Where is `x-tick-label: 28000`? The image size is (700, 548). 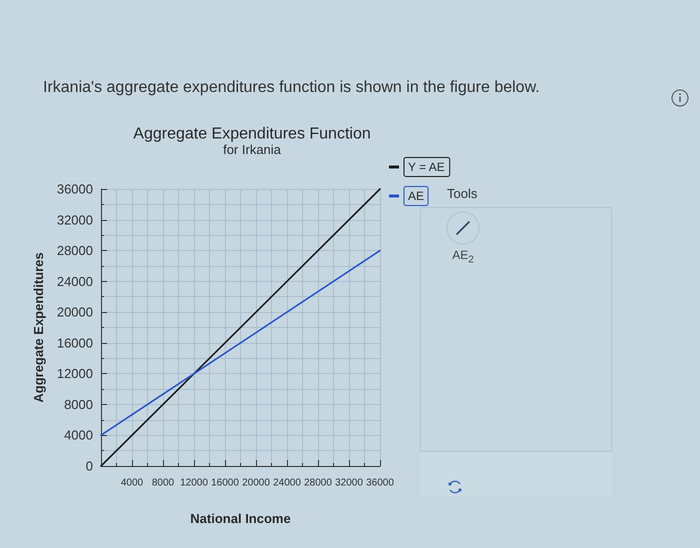
x-tick-label: 28000 is located at coordinates (318, 483).